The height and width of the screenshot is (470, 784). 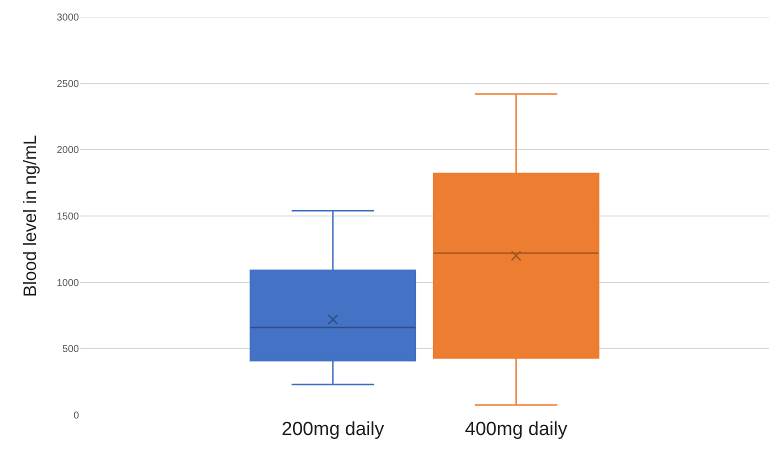 I want to click on y-tick-label: 2500, so click(x=68, y=84).